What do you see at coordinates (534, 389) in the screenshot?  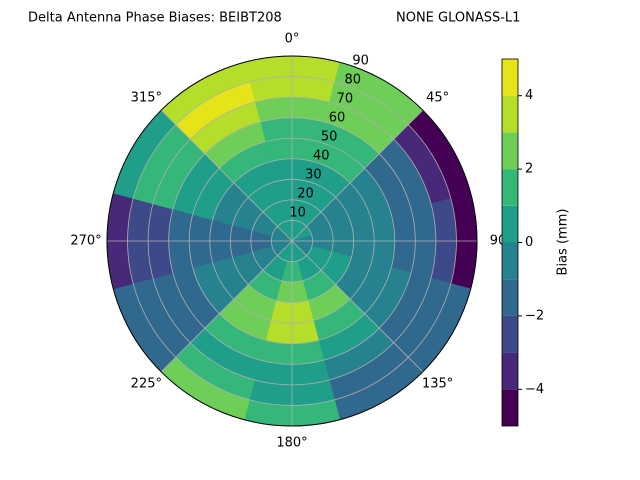 I see `colorbar-tick-label: −4` at bounding box center [534, 389].